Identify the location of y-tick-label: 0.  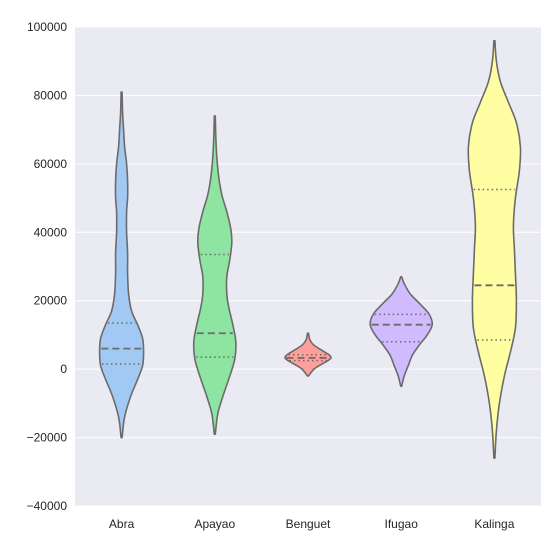
(63, 369).